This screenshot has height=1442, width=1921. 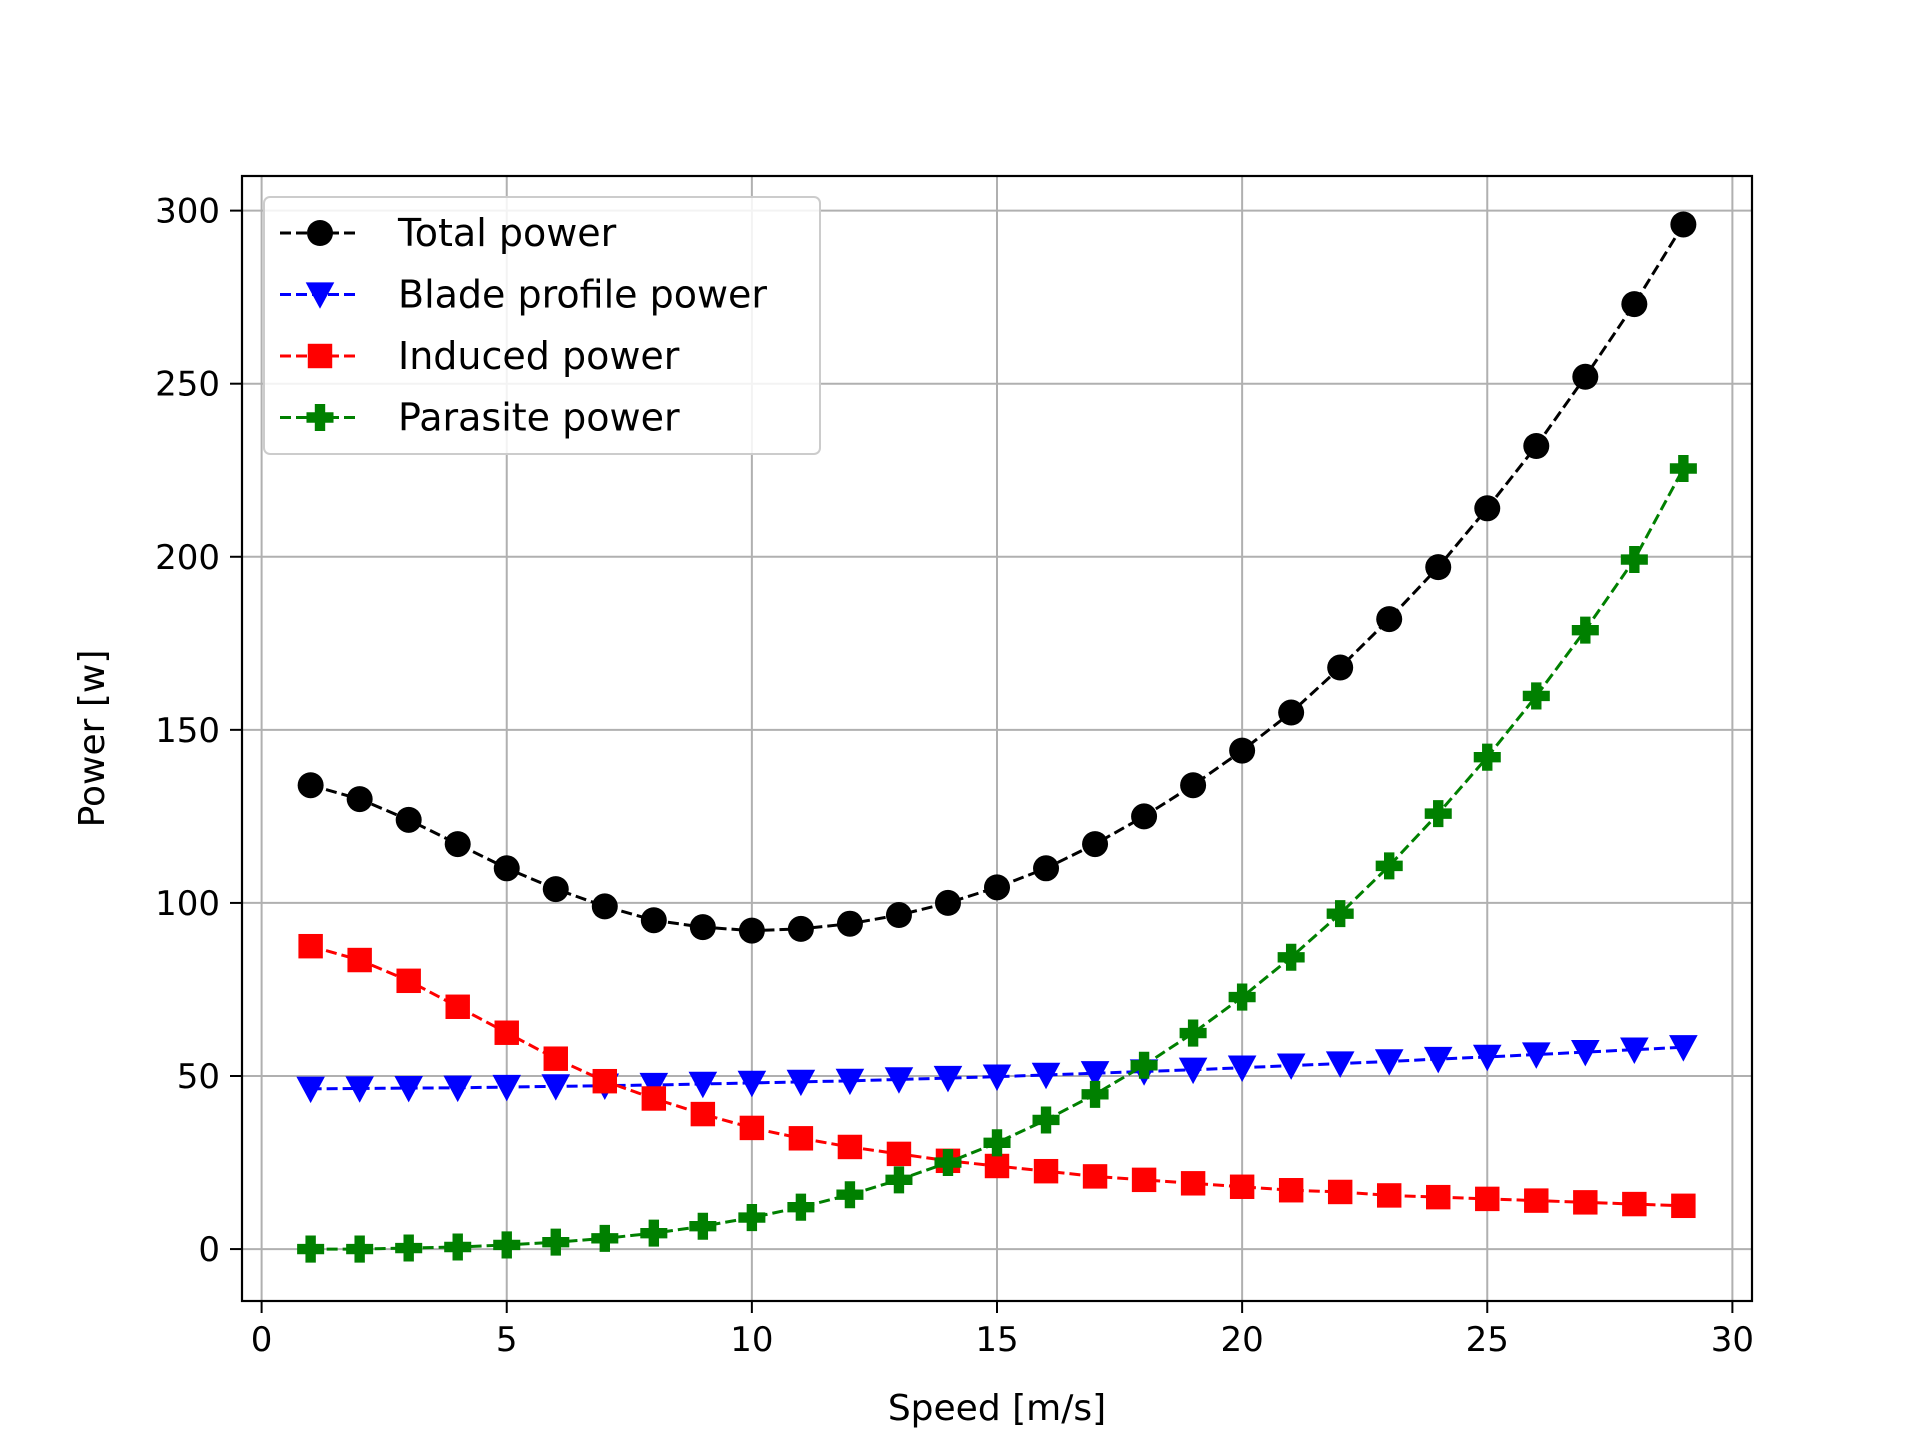 I want to click on legend-label: Induced power, so click(x=539, y=356).